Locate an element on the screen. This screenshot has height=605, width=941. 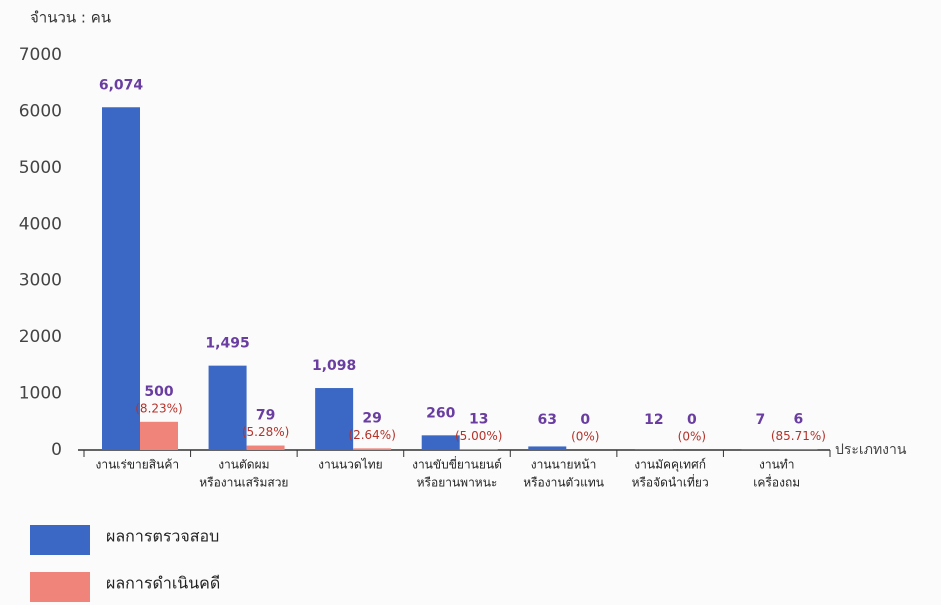
x-tick-label: งานนวดไทย is located at coordinates (350, 465).